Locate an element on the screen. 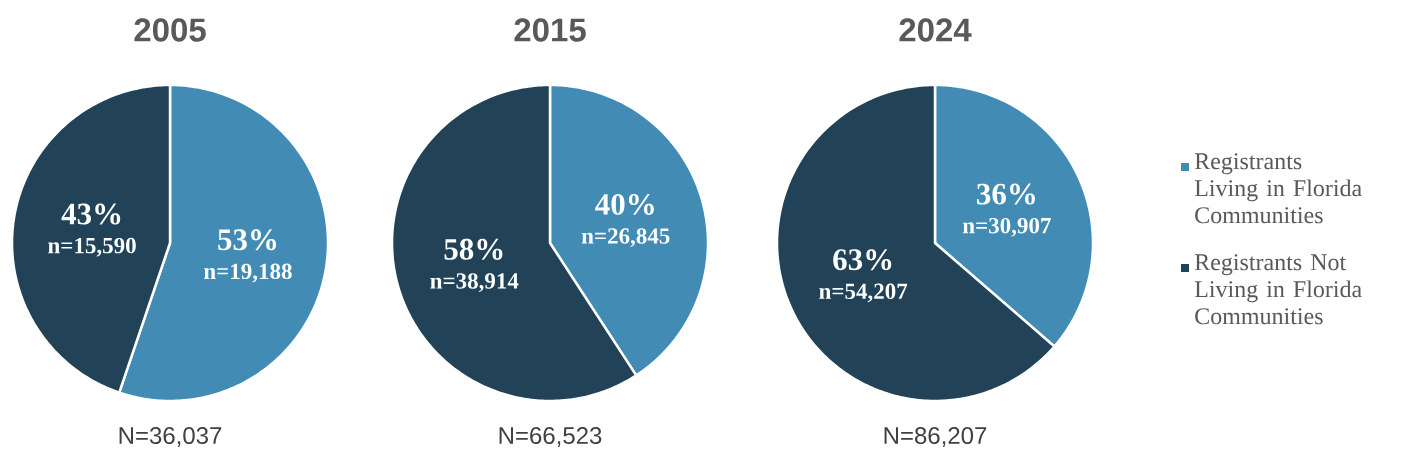 This screenshot has width=1401, height=449. data-label: 40% is located at coordinates (624, 204).